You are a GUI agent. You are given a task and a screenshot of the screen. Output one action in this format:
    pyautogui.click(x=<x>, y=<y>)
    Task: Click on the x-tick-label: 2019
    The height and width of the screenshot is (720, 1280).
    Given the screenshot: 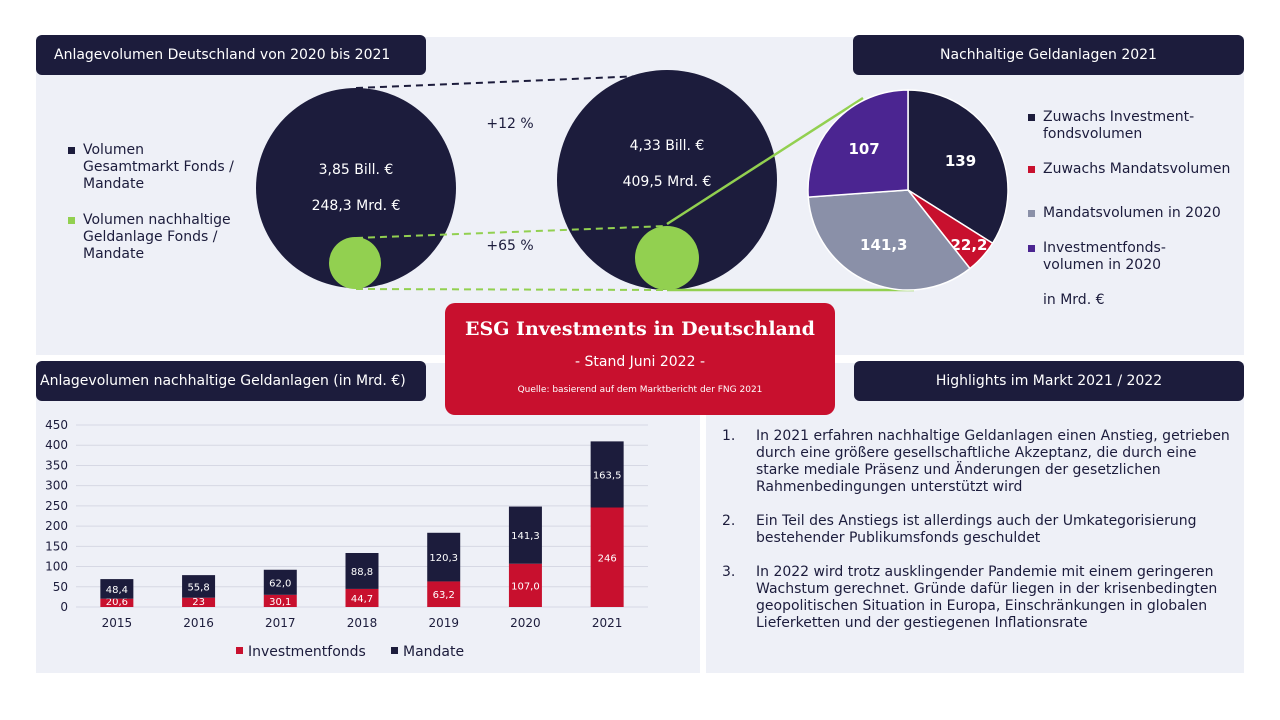 What is the action you would take?
    pyautogui.click(x=443, y=623)
    